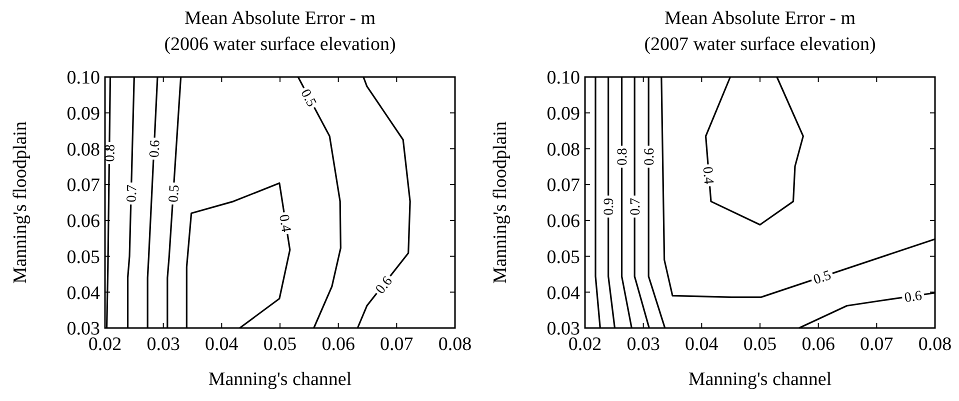 This screenshot has width=959, height=401. Describe the element at coordinates (760, 44) in the screenshot. I see `chart-subtitle: (2007 water surface elevation)` at that location.